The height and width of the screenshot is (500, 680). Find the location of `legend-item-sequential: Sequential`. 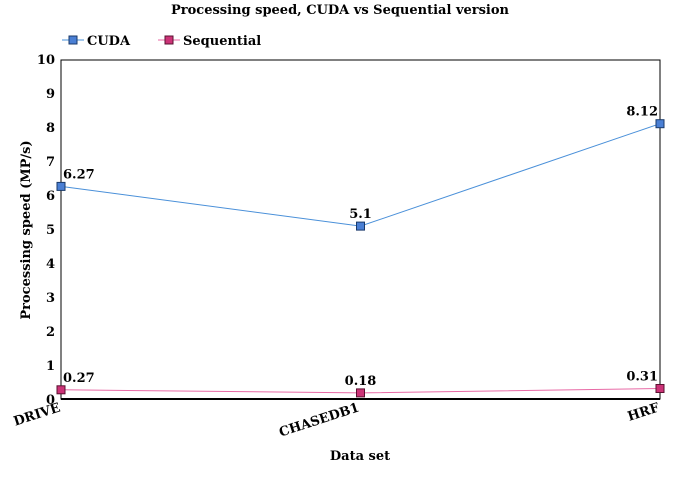

legend-item-sequential: Sequential is located at coordinates (209, 41).